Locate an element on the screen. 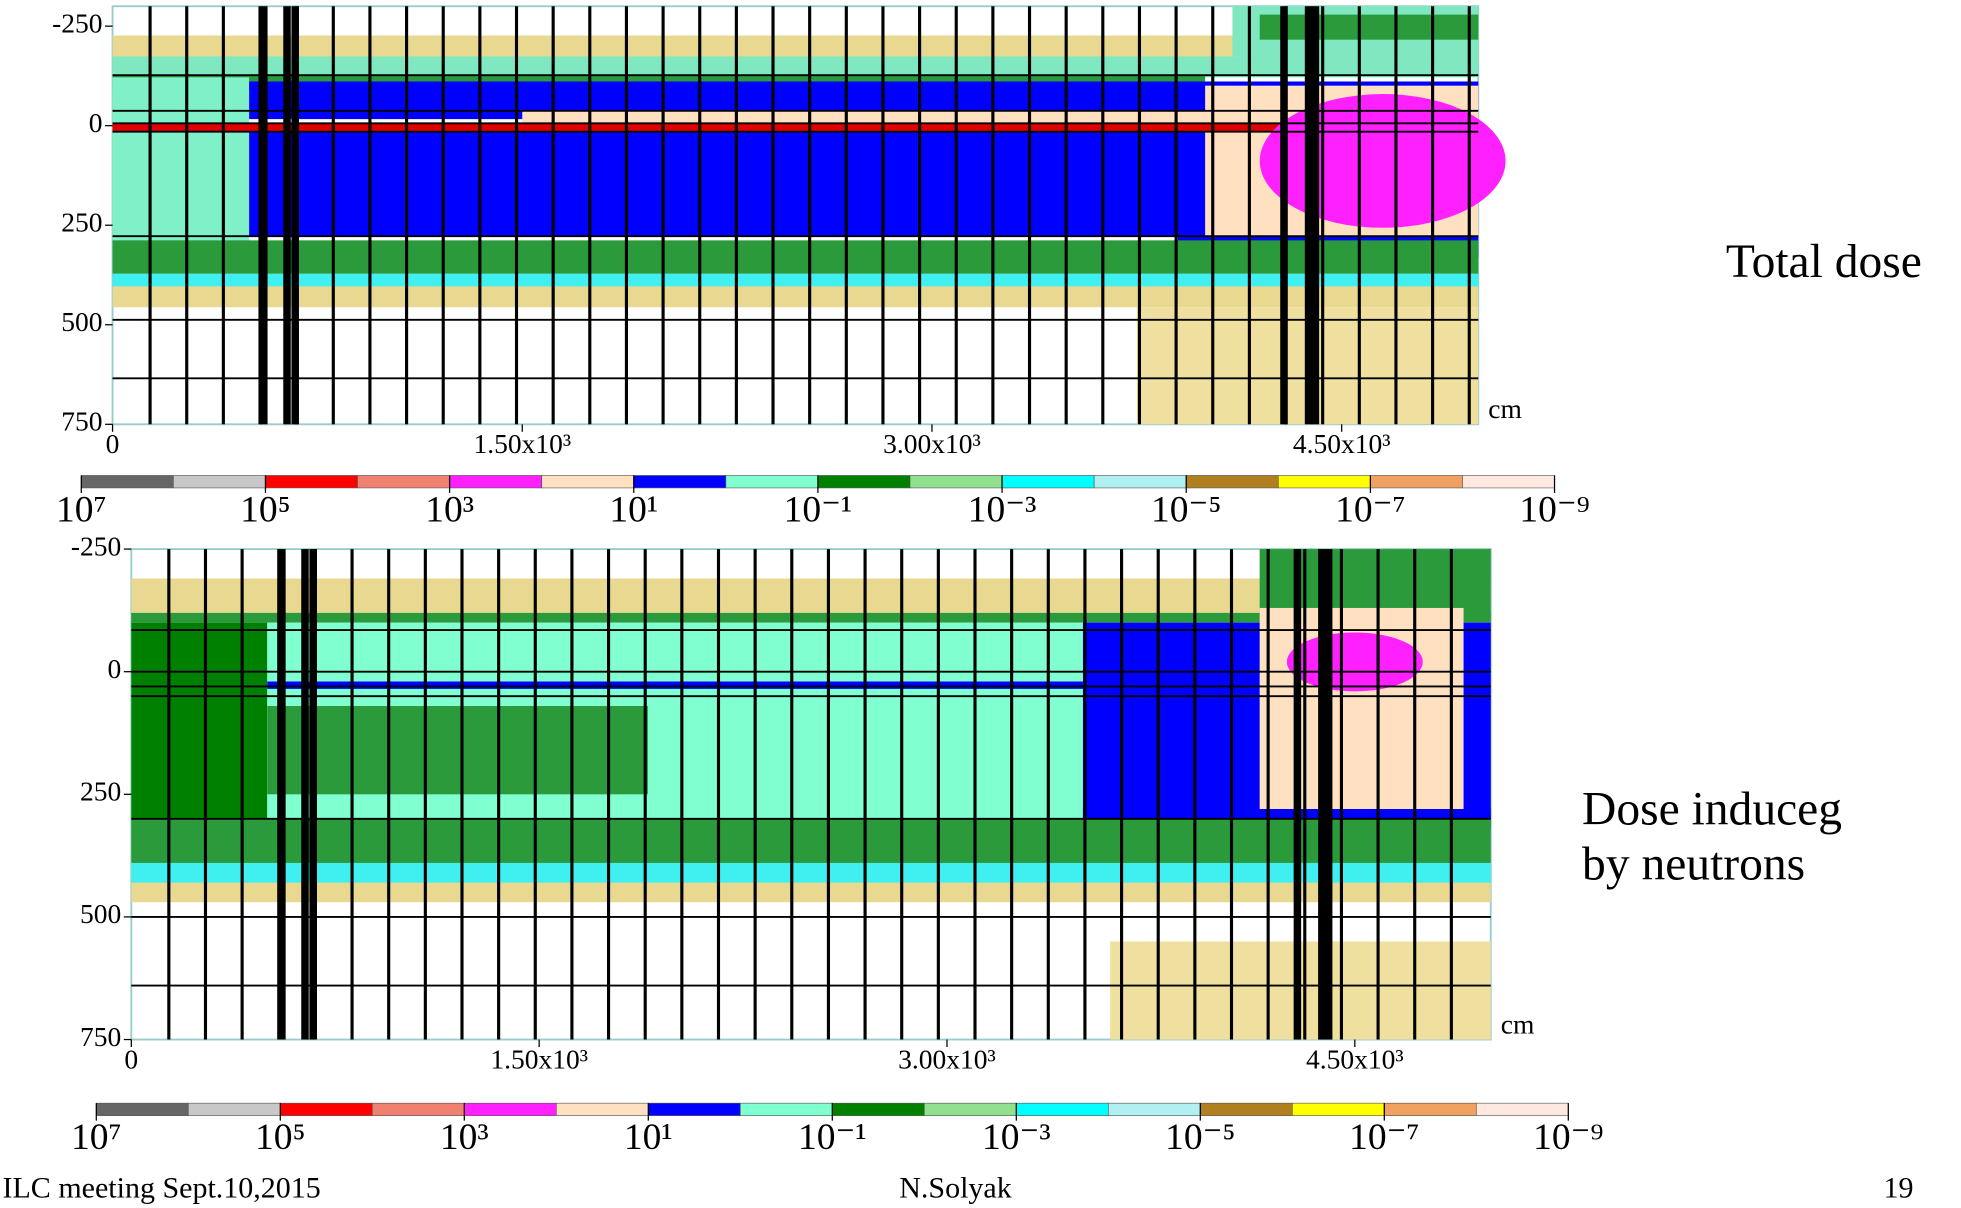  annotation: Total dose is located at coordinates (1824, 262).